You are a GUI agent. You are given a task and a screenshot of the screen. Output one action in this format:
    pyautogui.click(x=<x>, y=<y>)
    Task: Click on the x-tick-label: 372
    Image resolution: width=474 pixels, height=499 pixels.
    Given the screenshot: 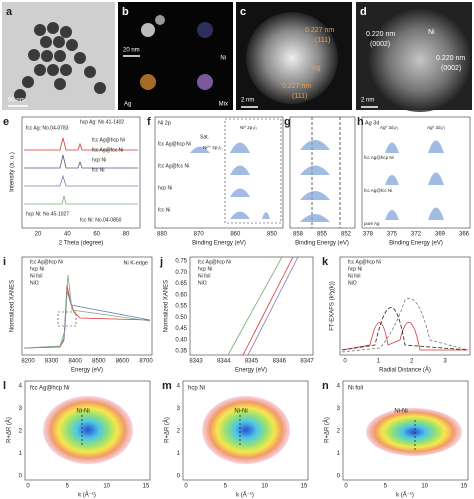 What is the action you would take?
    pyautogui.click(x=416, y=235)
    